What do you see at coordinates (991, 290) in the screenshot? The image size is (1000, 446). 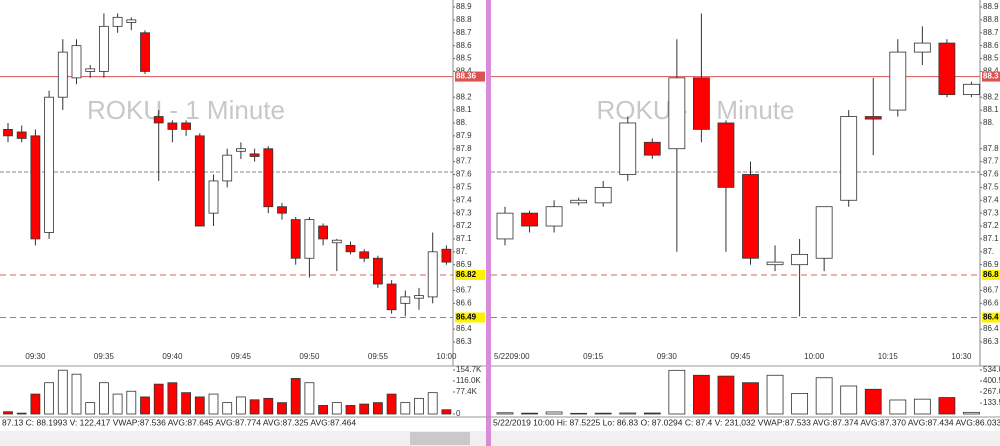 I see `y-tick-label: 86.7` at bounding box center [991, 290].